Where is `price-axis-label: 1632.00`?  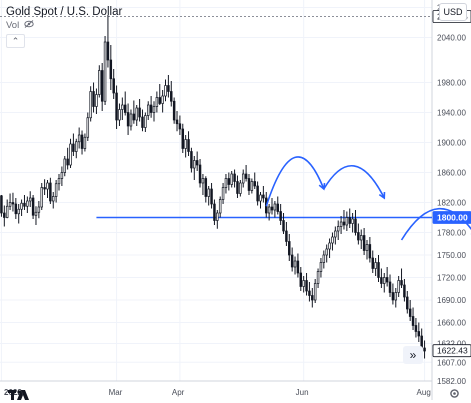 price-axis-label: 1632.00 is located at coordinates (451, 344).